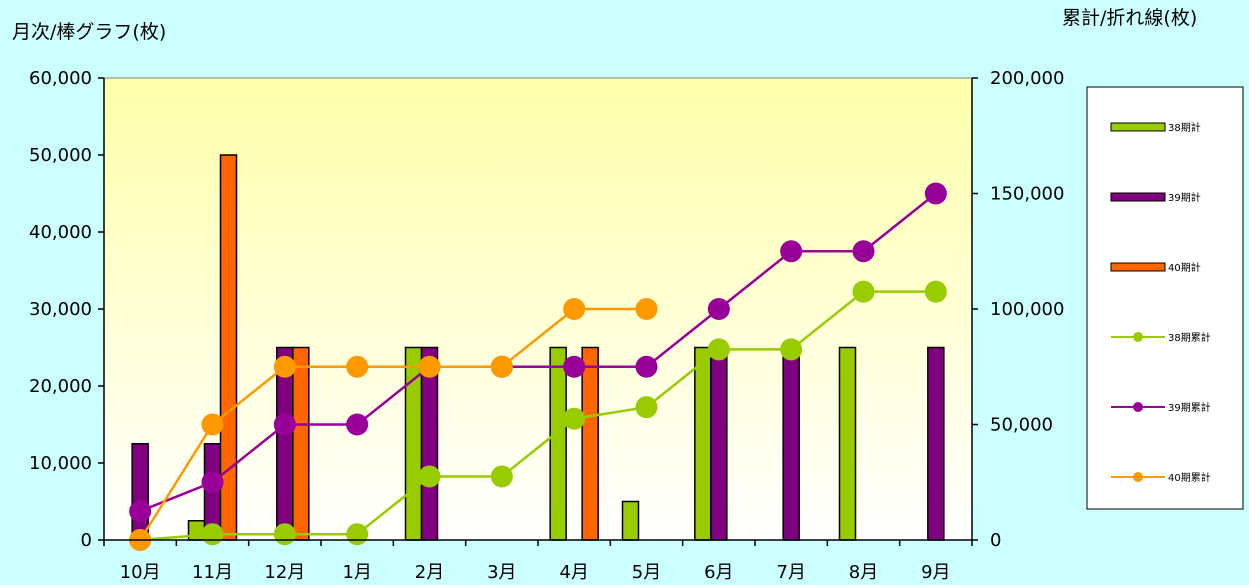 The image size is (1249, 585). I want to click on point-38期累計-1月, so click(357, 534).